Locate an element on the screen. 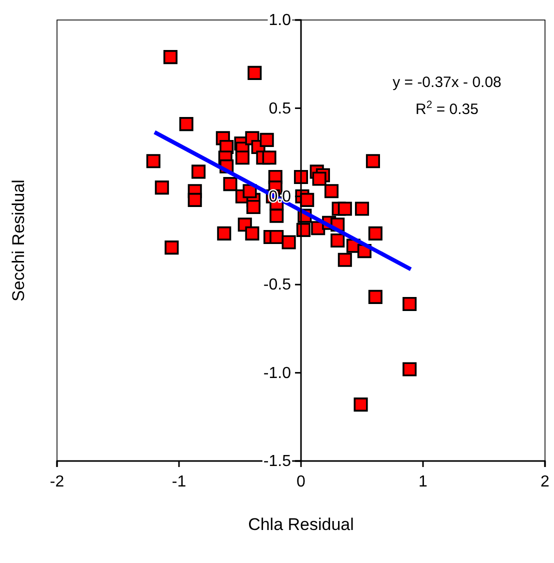 The image size is (554, 563). y-axis-title: Secchi Residual is located at coordinates (18, 241).